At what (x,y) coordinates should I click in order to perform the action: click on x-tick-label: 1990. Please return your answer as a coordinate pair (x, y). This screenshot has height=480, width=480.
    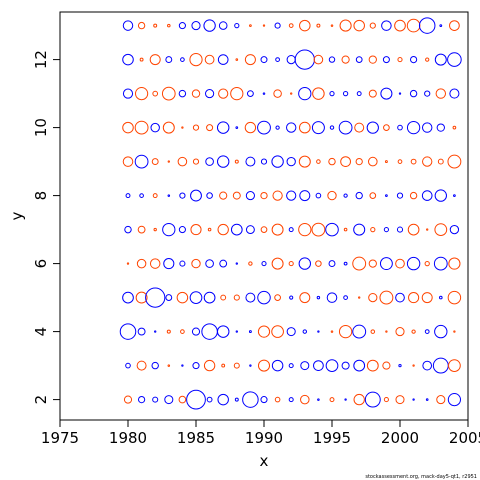
    Looking at the image, I should click on (264, 438).